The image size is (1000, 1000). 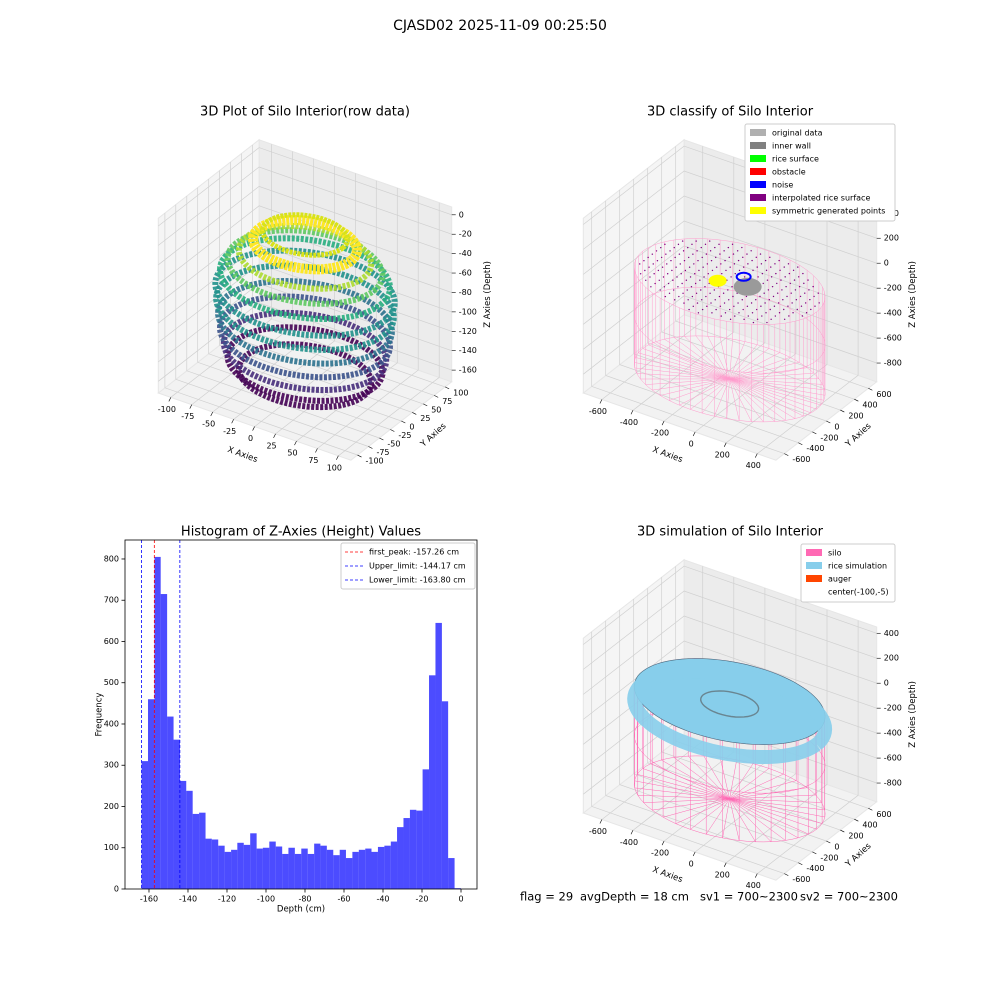 I want to click on decor-point-top, so click(x=305, y=235).